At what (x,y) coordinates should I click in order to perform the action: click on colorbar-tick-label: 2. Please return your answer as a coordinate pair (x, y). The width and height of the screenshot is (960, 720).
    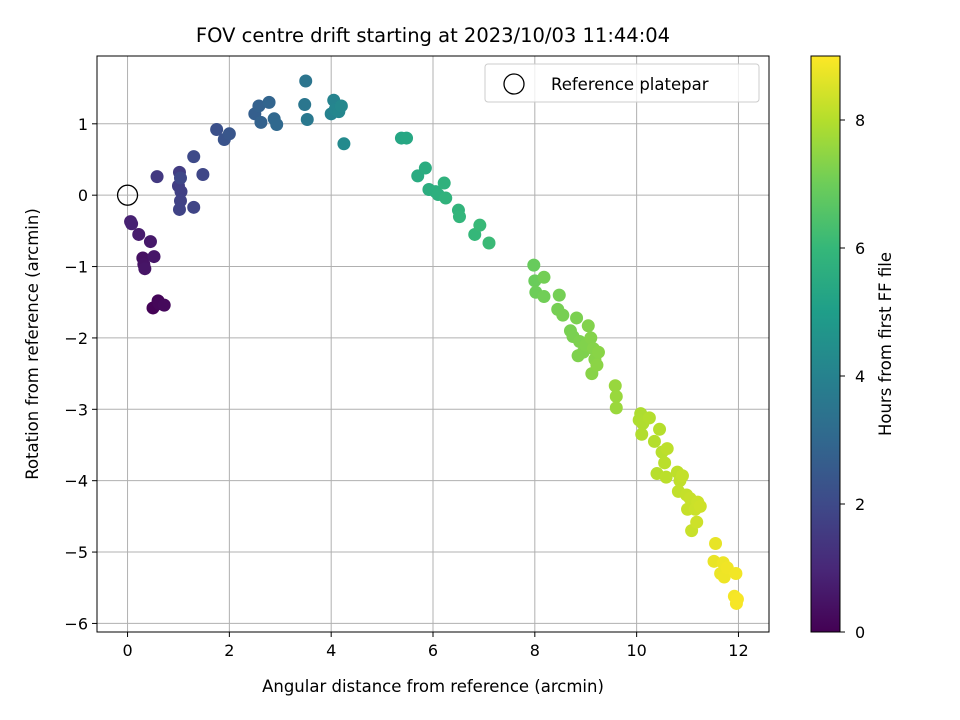
    Looking at the image, I should click on (860, 504).